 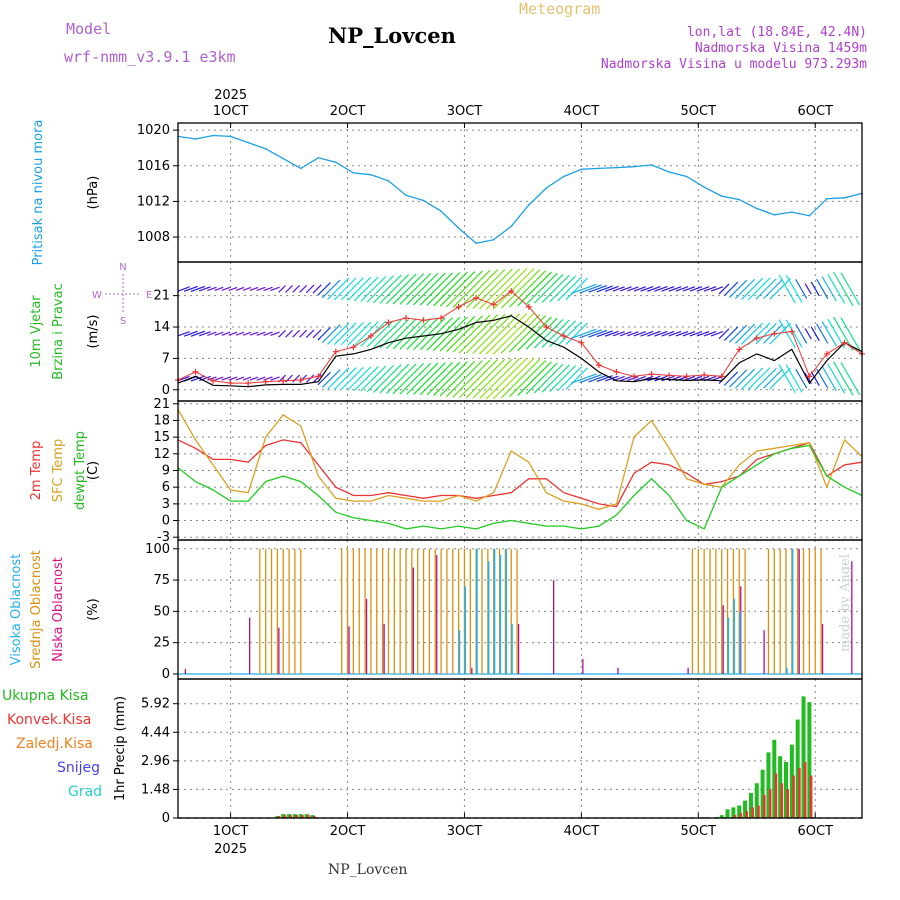 What do you see at coordinates (733, 64) in the screenshot?
I see `model-altitude: Nadmorska Visina u modelu 973.293m` at bounding box center [733, 64].